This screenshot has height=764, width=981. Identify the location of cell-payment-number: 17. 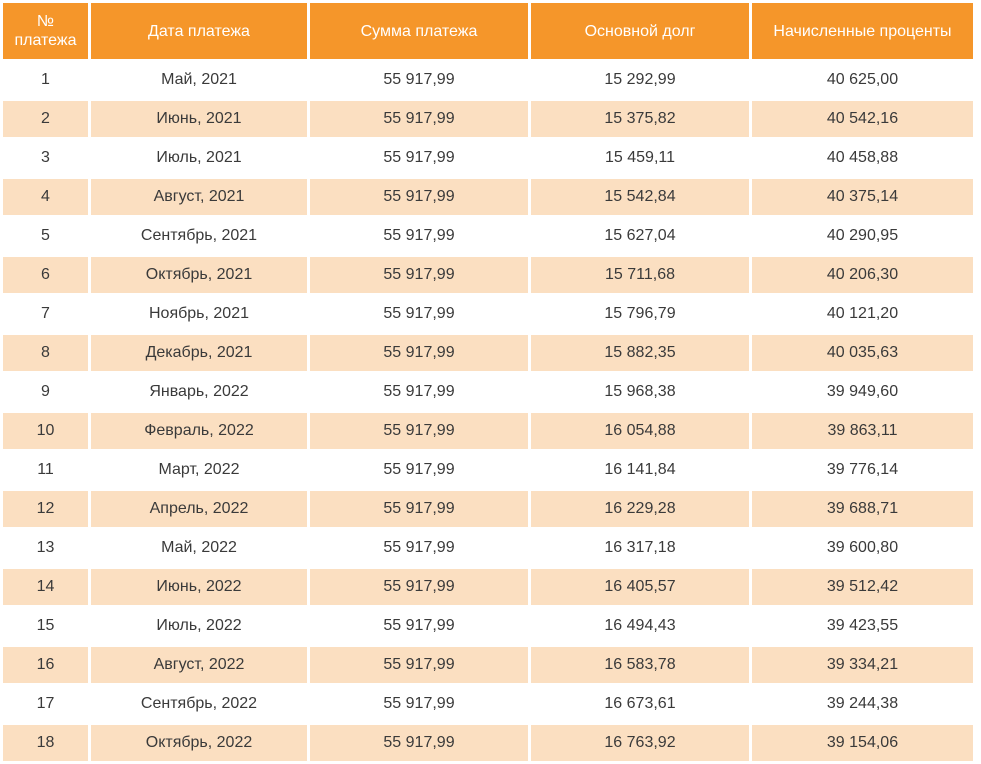
(45, 704).